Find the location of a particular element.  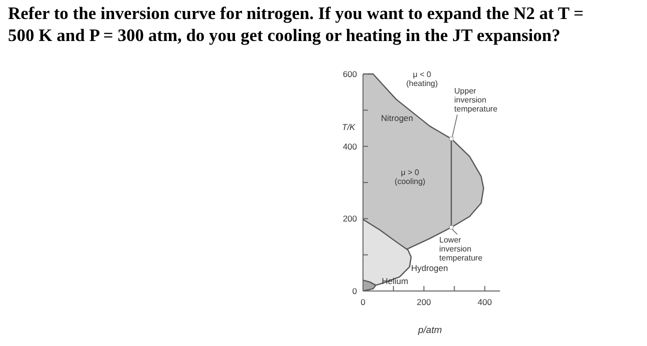

annotation: μ > 0 (cooling) is located at coordinates (410, 177).